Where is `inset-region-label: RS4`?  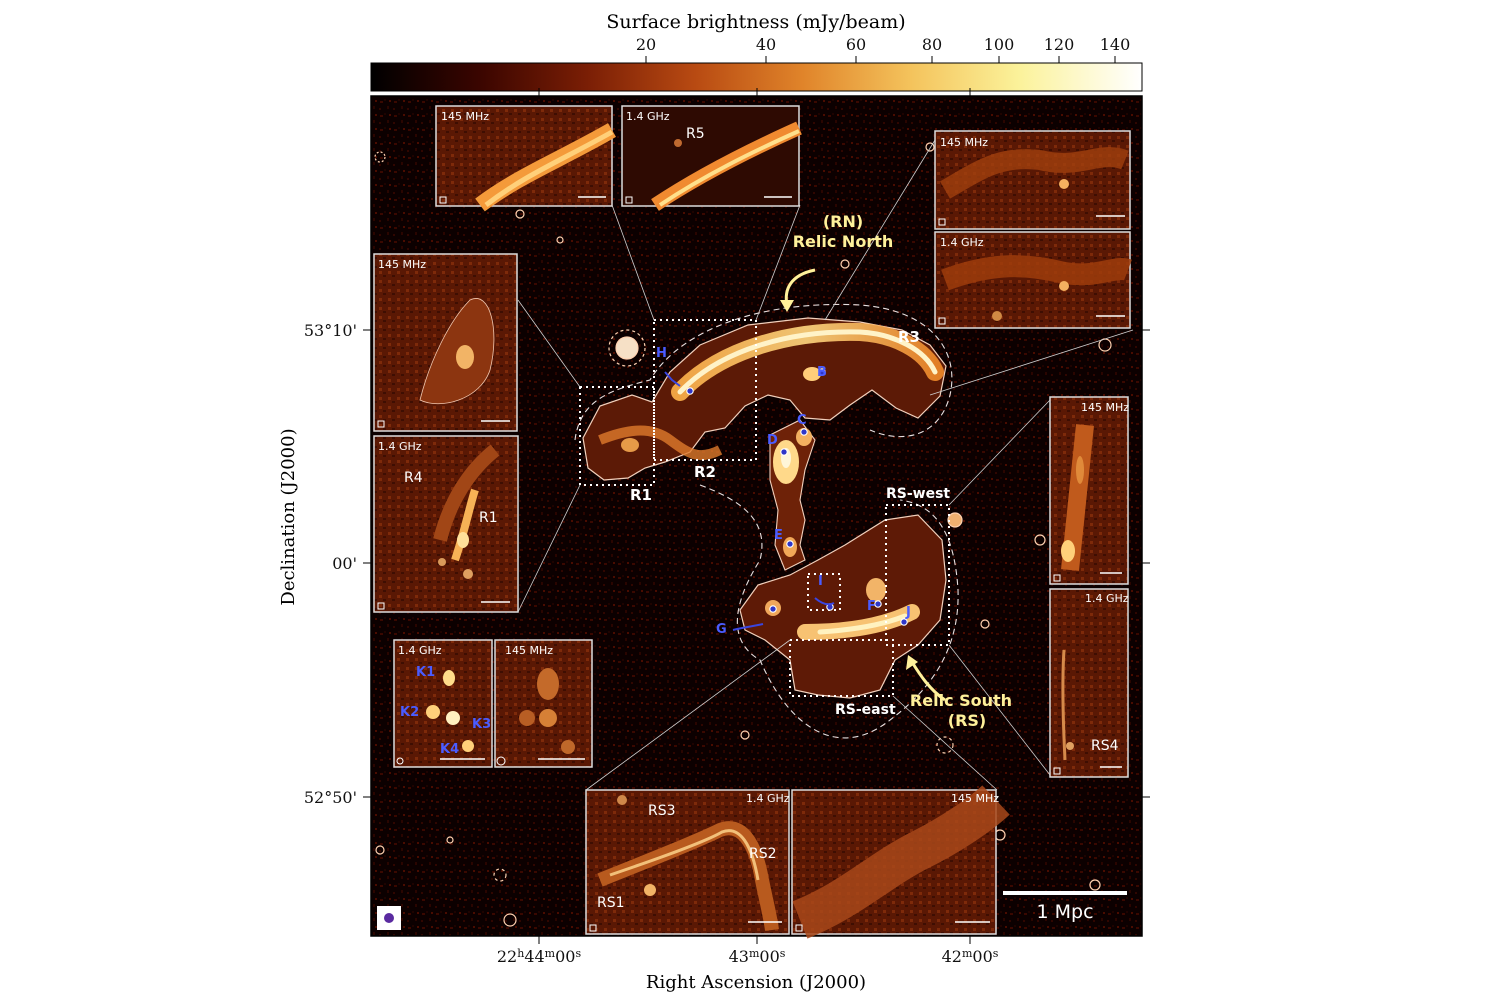
inset-region-label: RS4 is located at coordinates (1105, 746).